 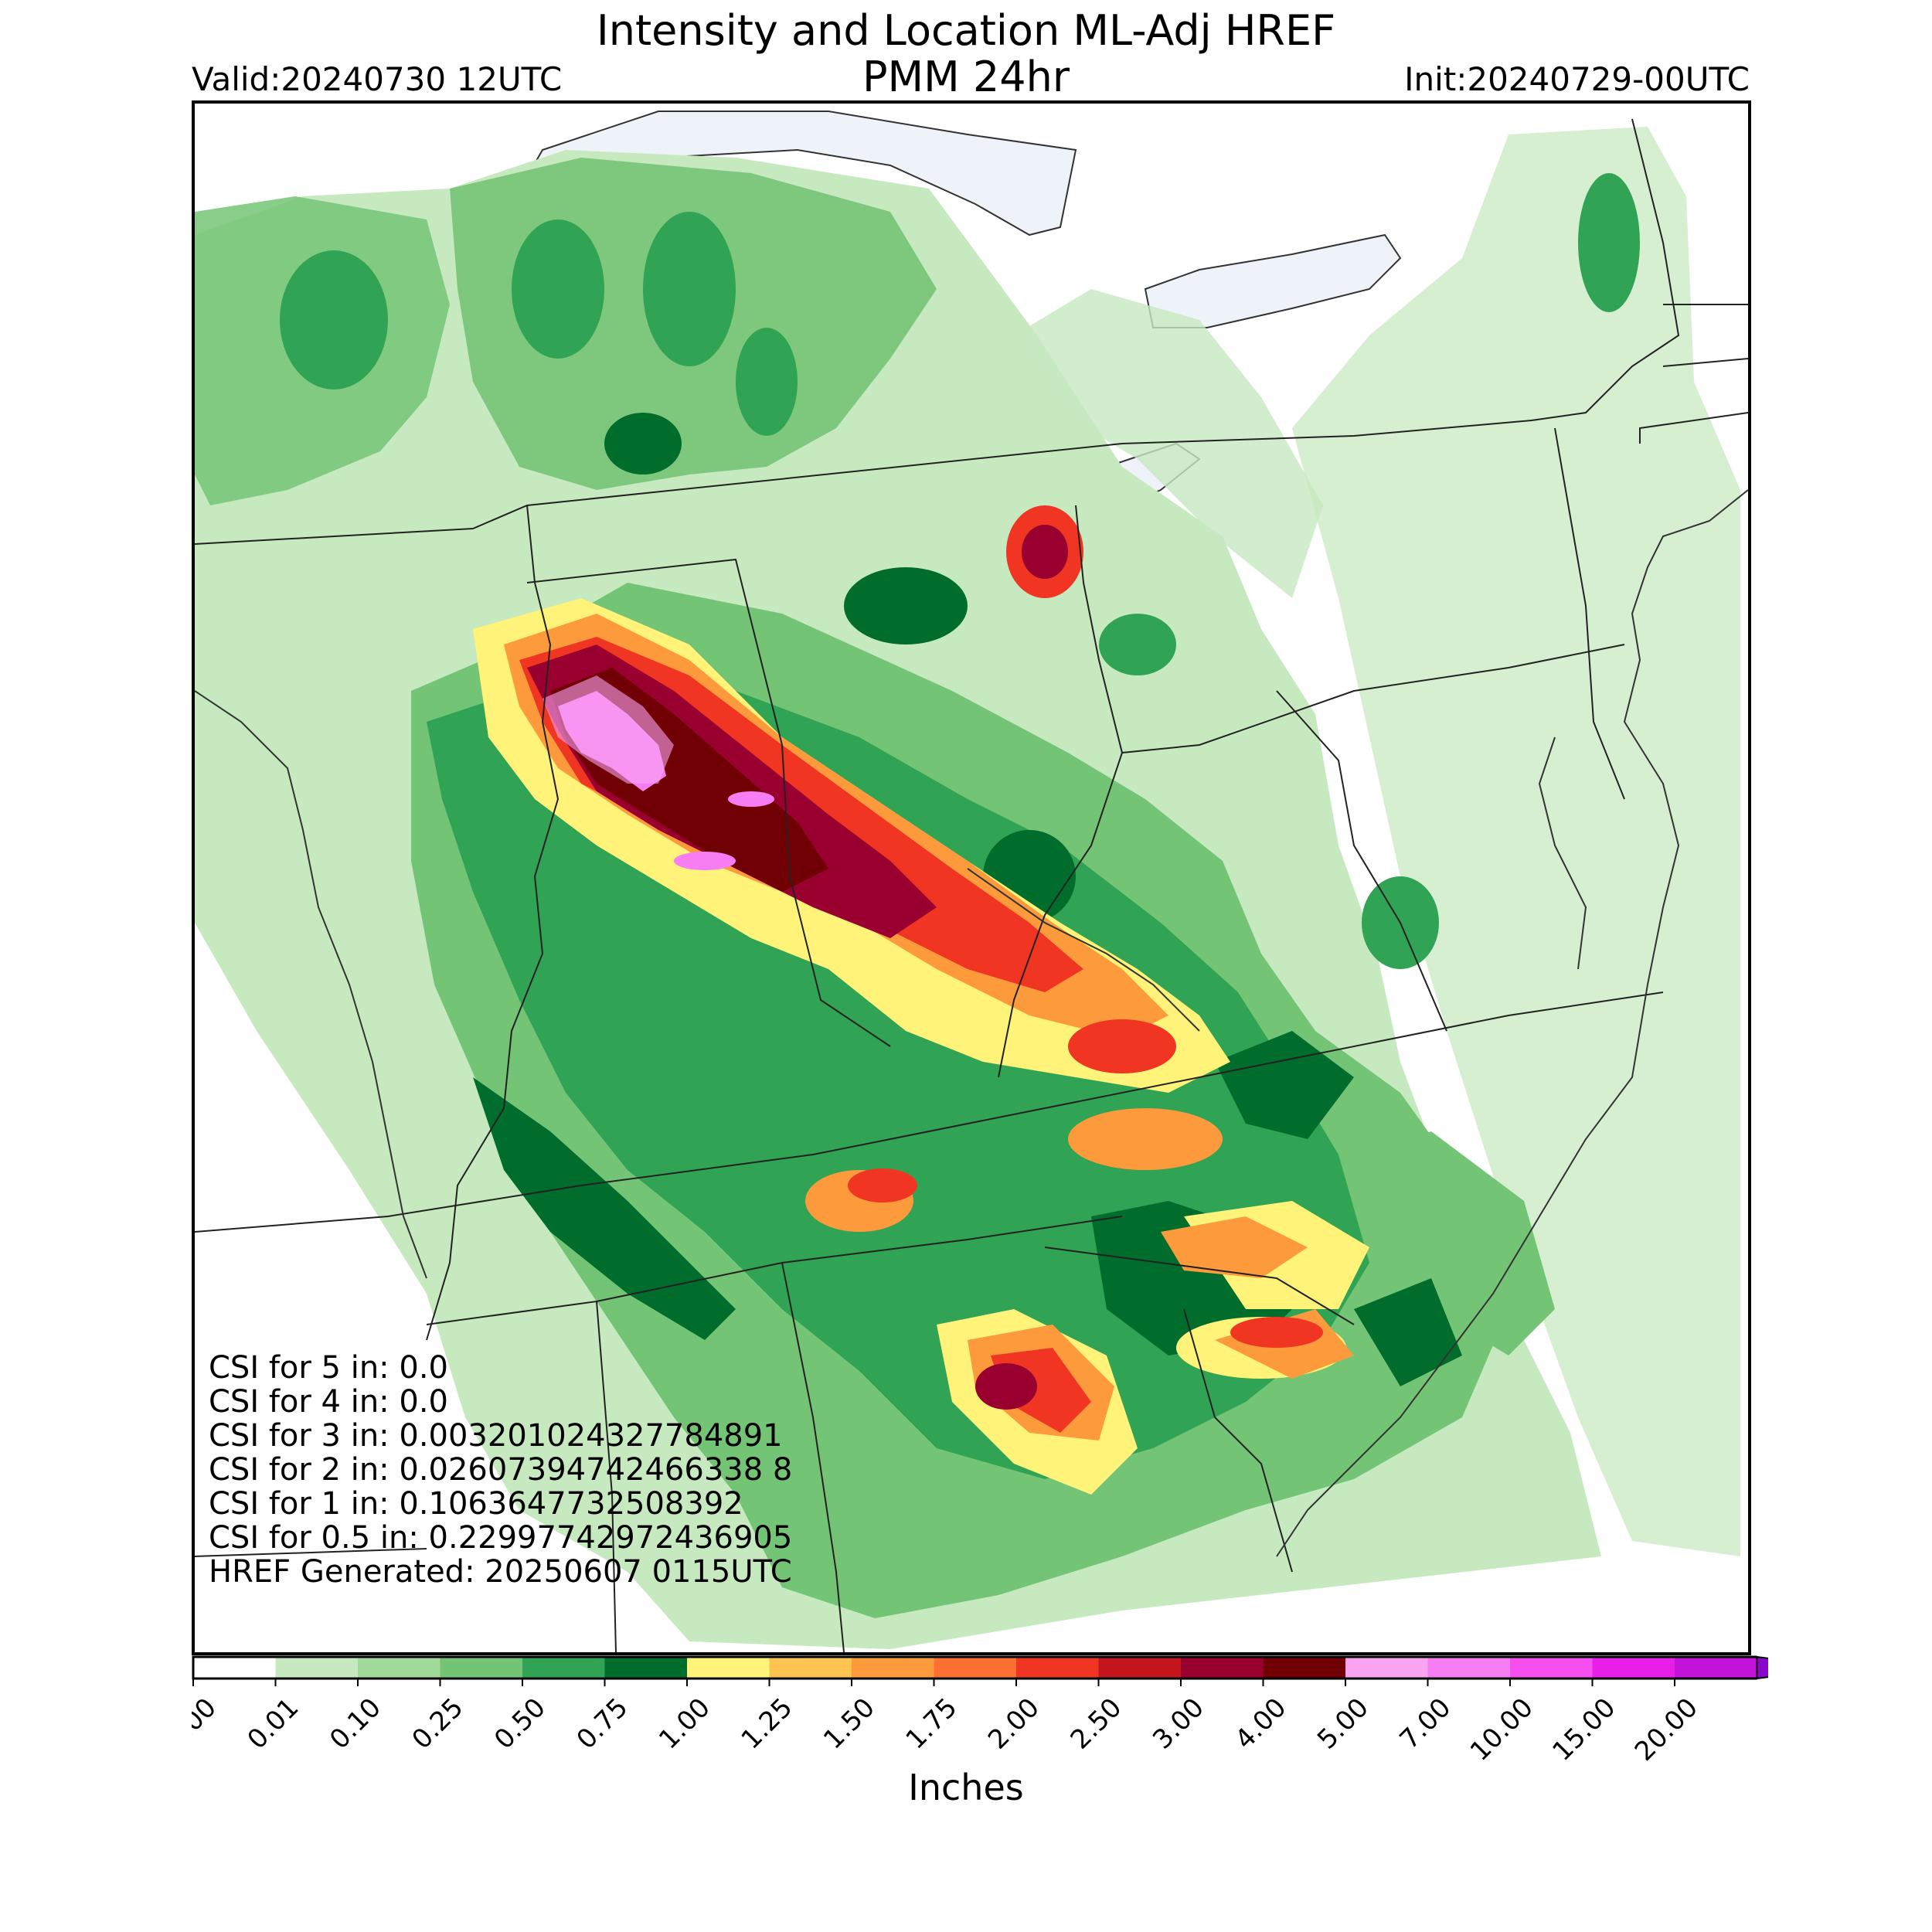 What do you see at coordinates (476, 1504) in the screenshot?
I see `stat-line: CSI for 1 in: 0.1063647732508392` at bounding box center [476, 1504].